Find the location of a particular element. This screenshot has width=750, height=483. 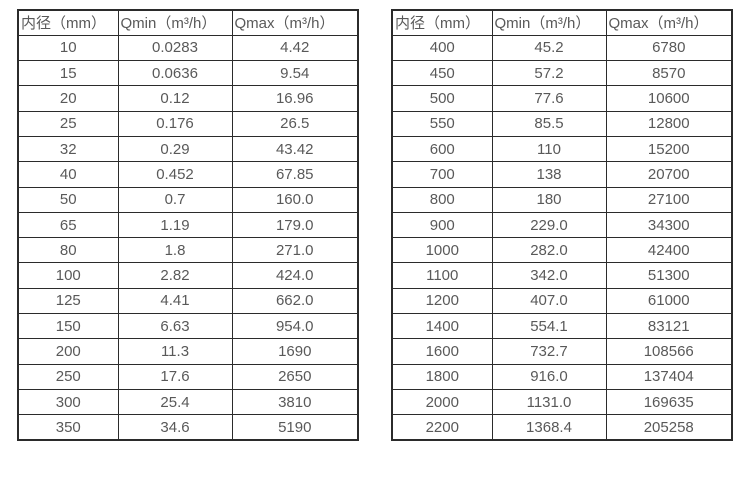

table-row: 800 180 27100 is located at coordinates (562, 199).